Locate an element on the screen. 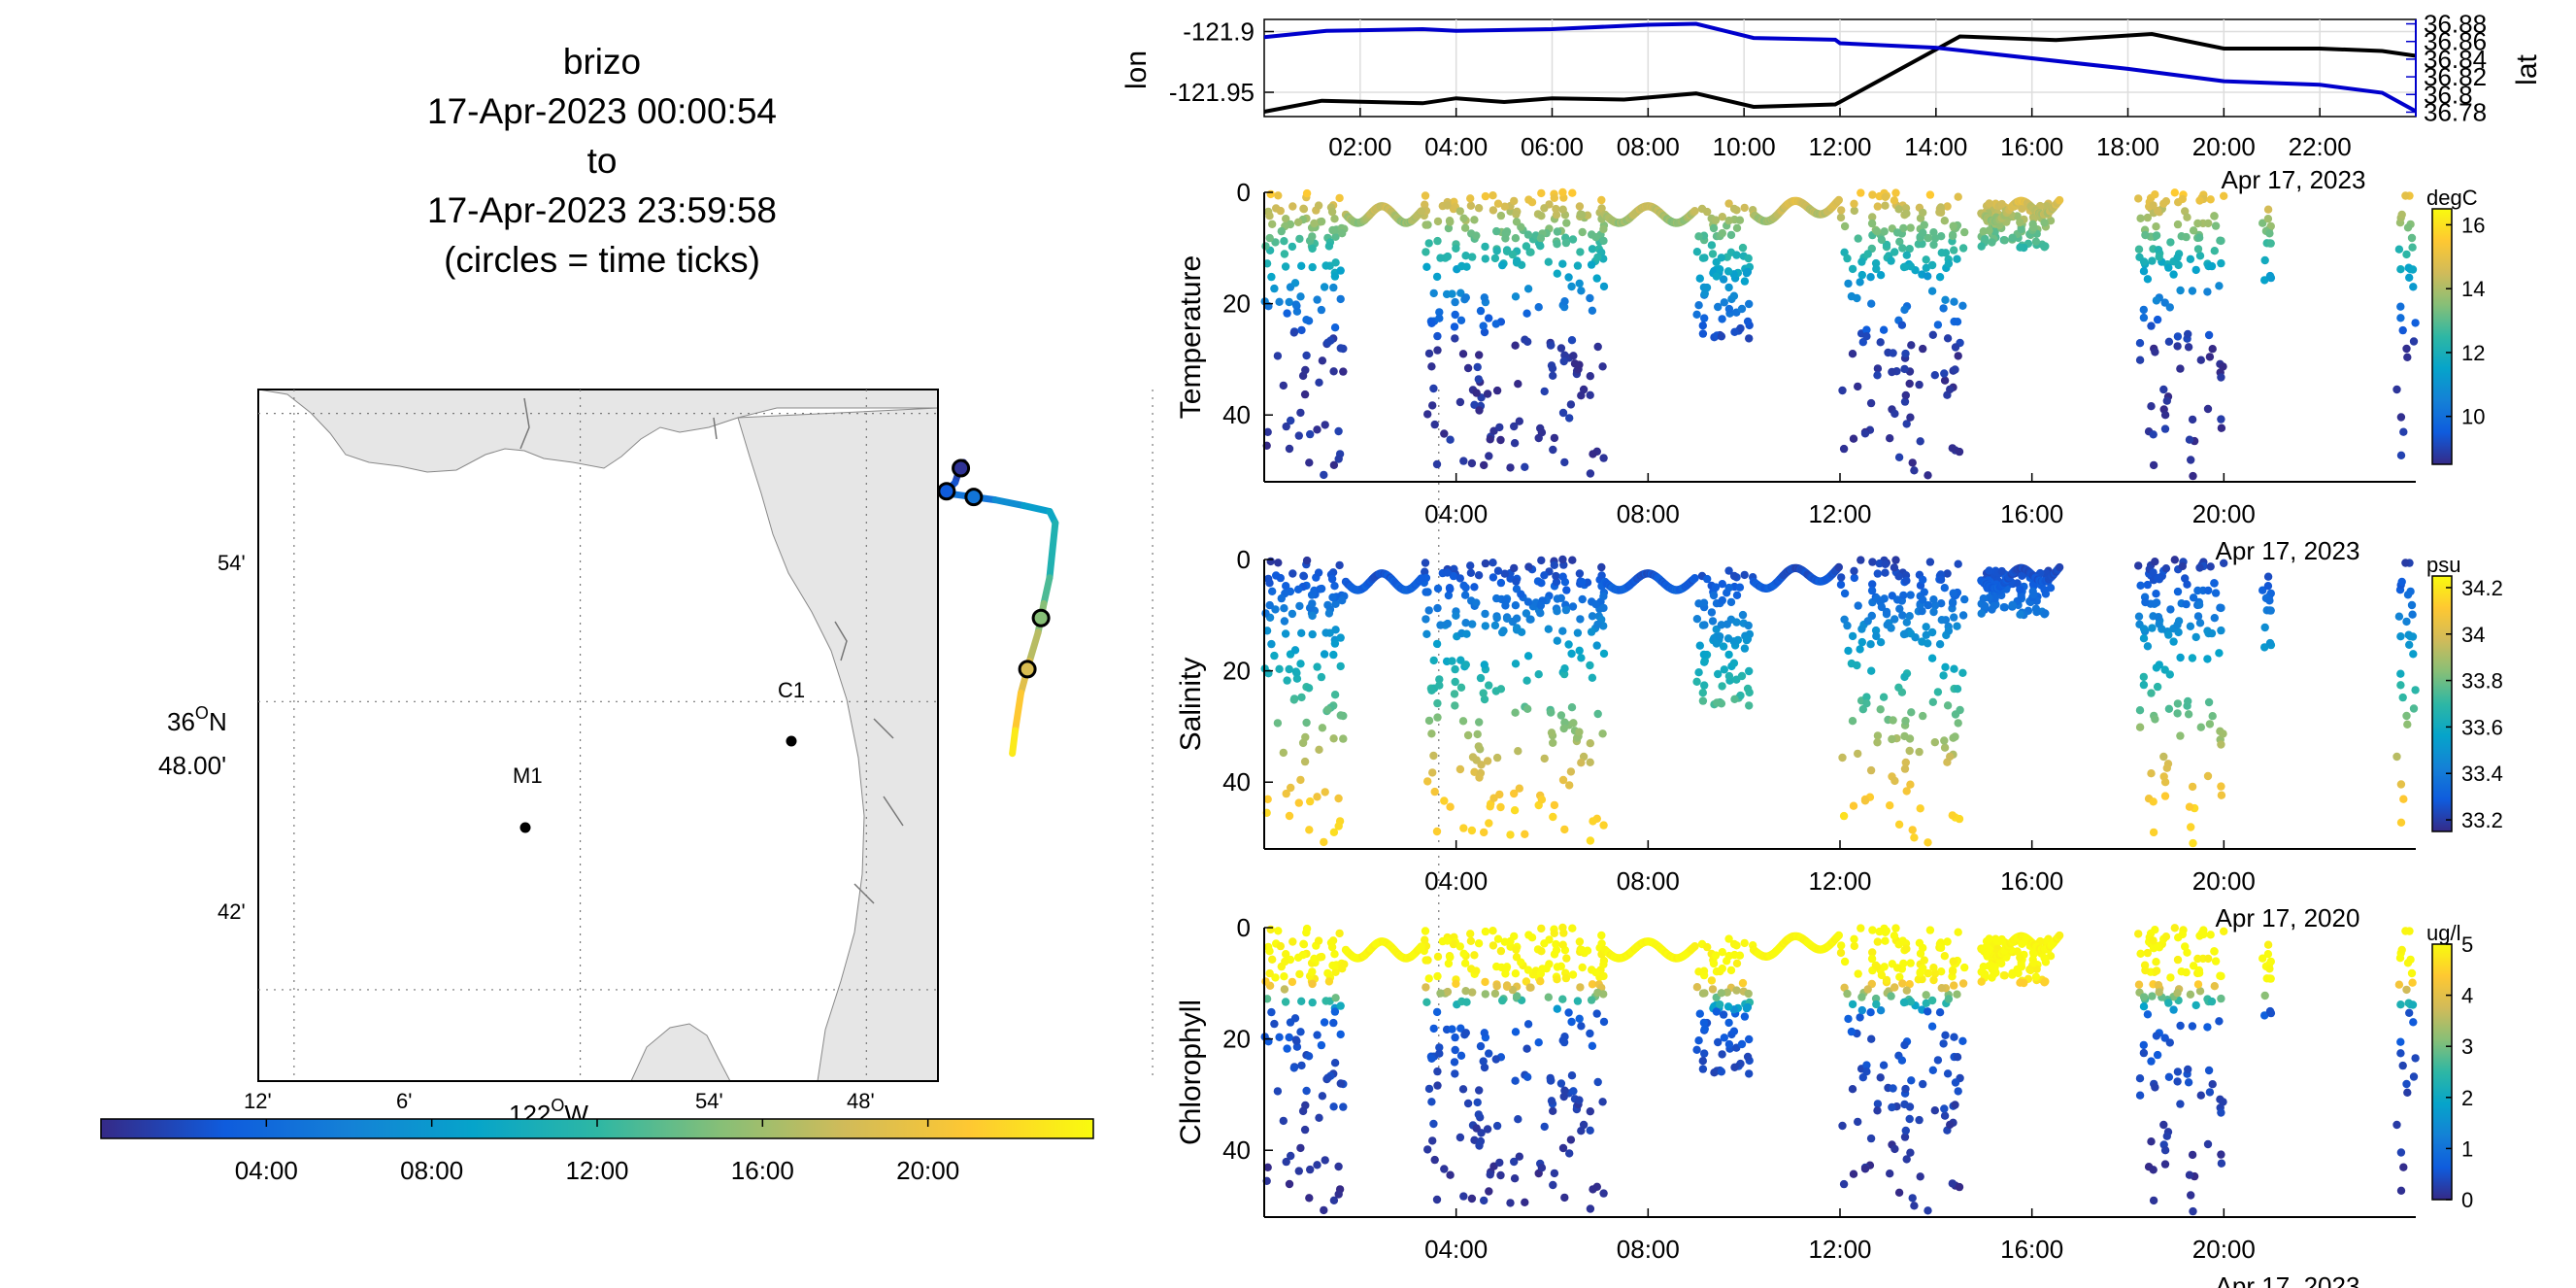 Image resolution: width=2576 pixels, height=1288 pixels. lonlat-xtick-label: 16:00 is located at coordinates (2032, 146).